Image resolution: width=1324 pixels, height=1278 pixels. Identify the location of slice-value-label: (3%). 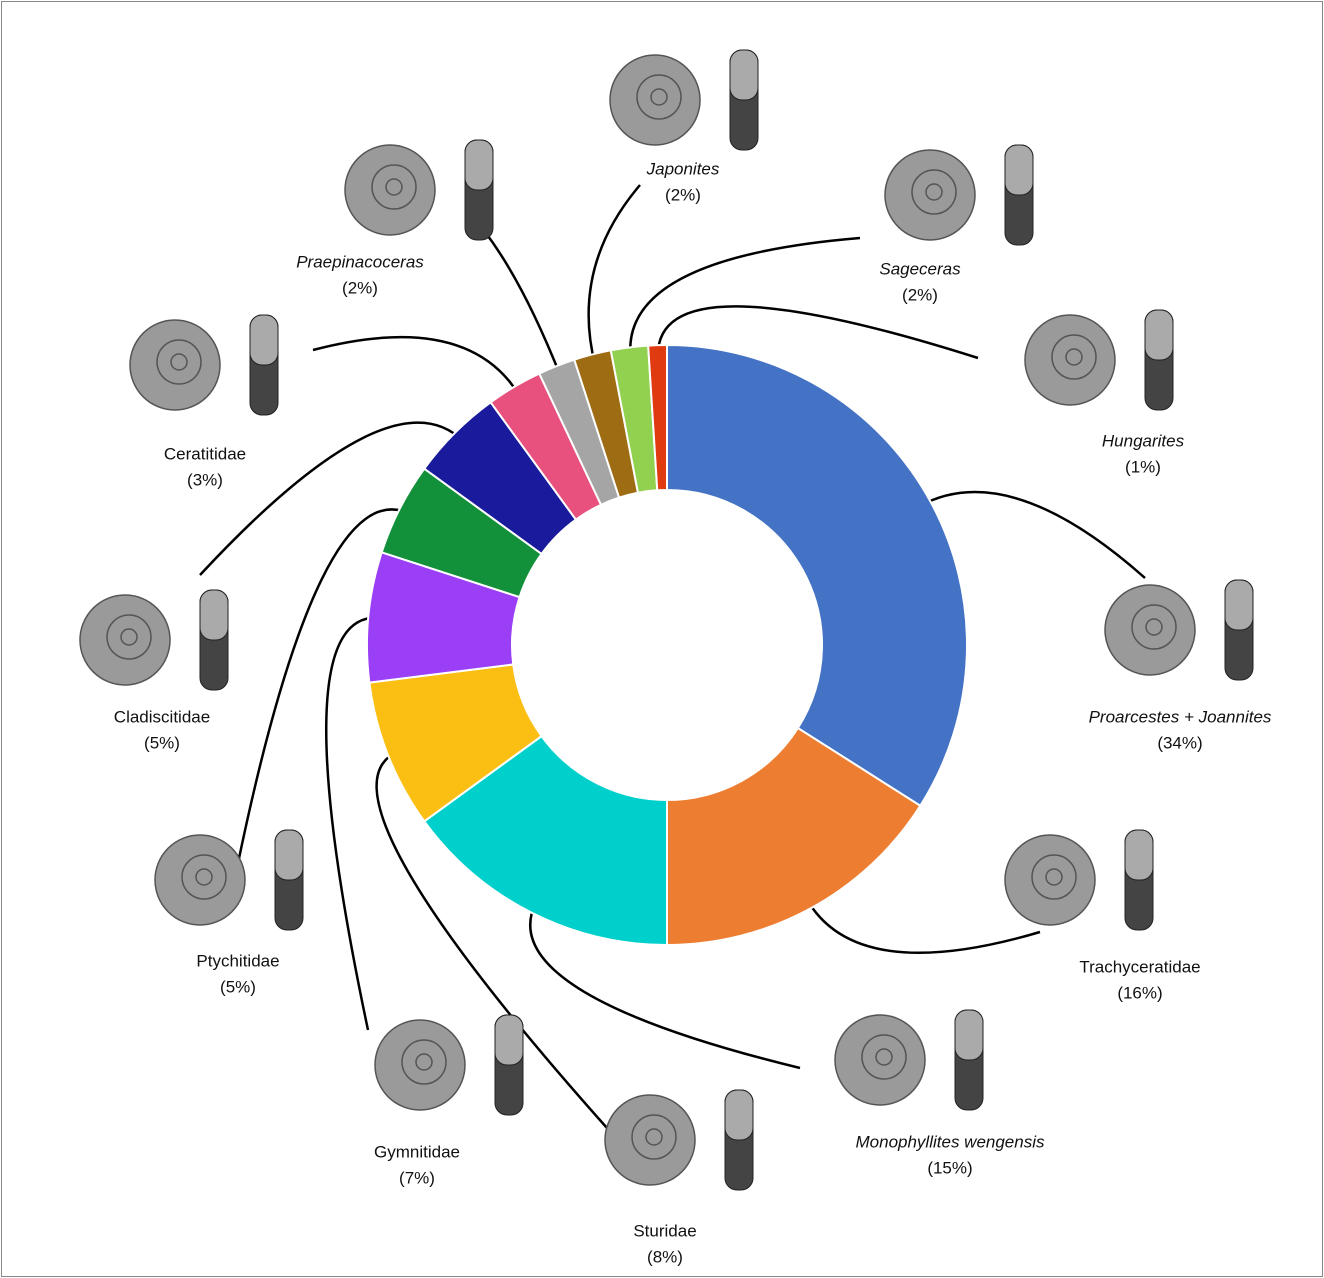
(205, 479).